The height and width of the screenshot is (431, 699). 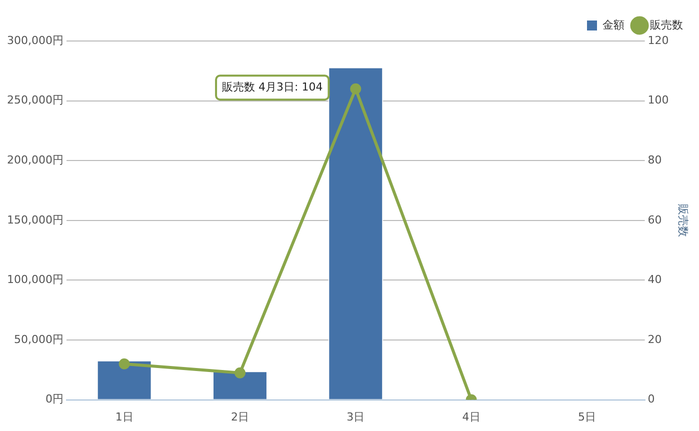 What do you see at coordinates (35, 159) in the screenshot?
I see `y-tick-label: 200,000円` at bounding box center [35, 159].